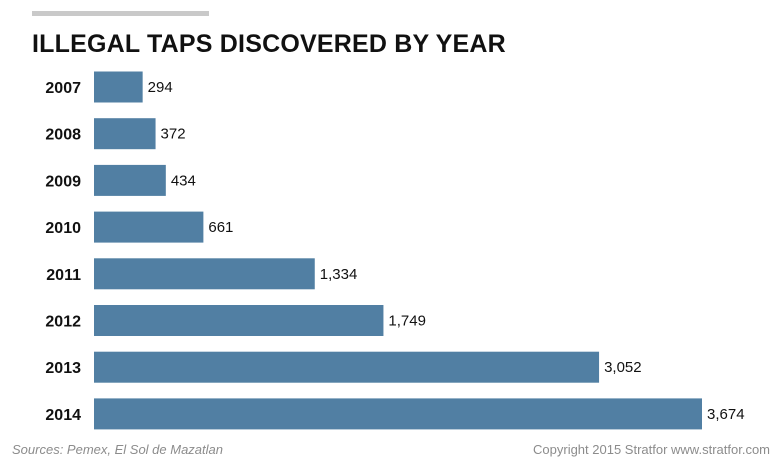 The image size is (784, 469). What do you see at coordinates (726, 414) in the screenshot?
I see `value-label-2014: 3,674` at bounding box center [726, 414].